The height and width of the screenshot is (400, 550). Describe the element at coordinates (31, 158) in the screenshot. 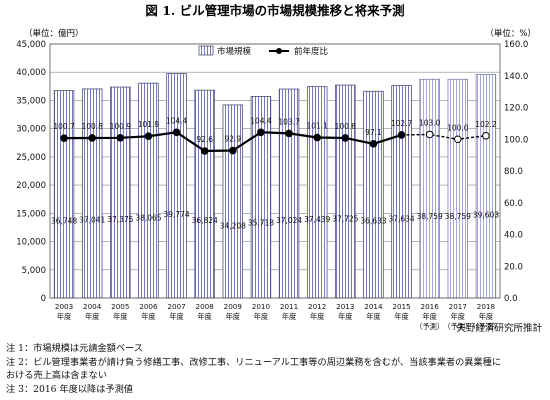

I see `y-tick-label: 25,000` at that location.